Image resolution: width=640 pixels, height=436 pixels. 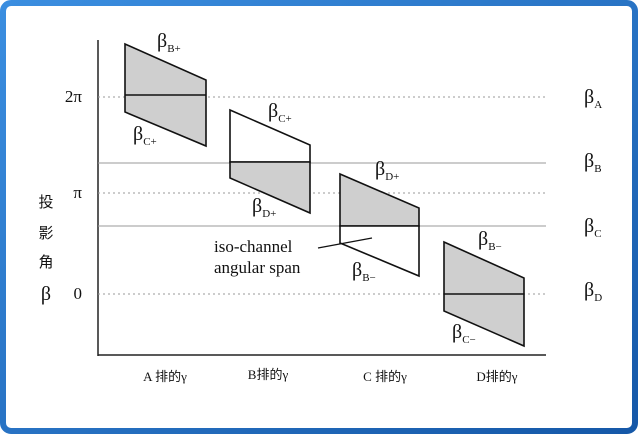 I want to click on block-top-label: βD+, so click(x=387, y=170).